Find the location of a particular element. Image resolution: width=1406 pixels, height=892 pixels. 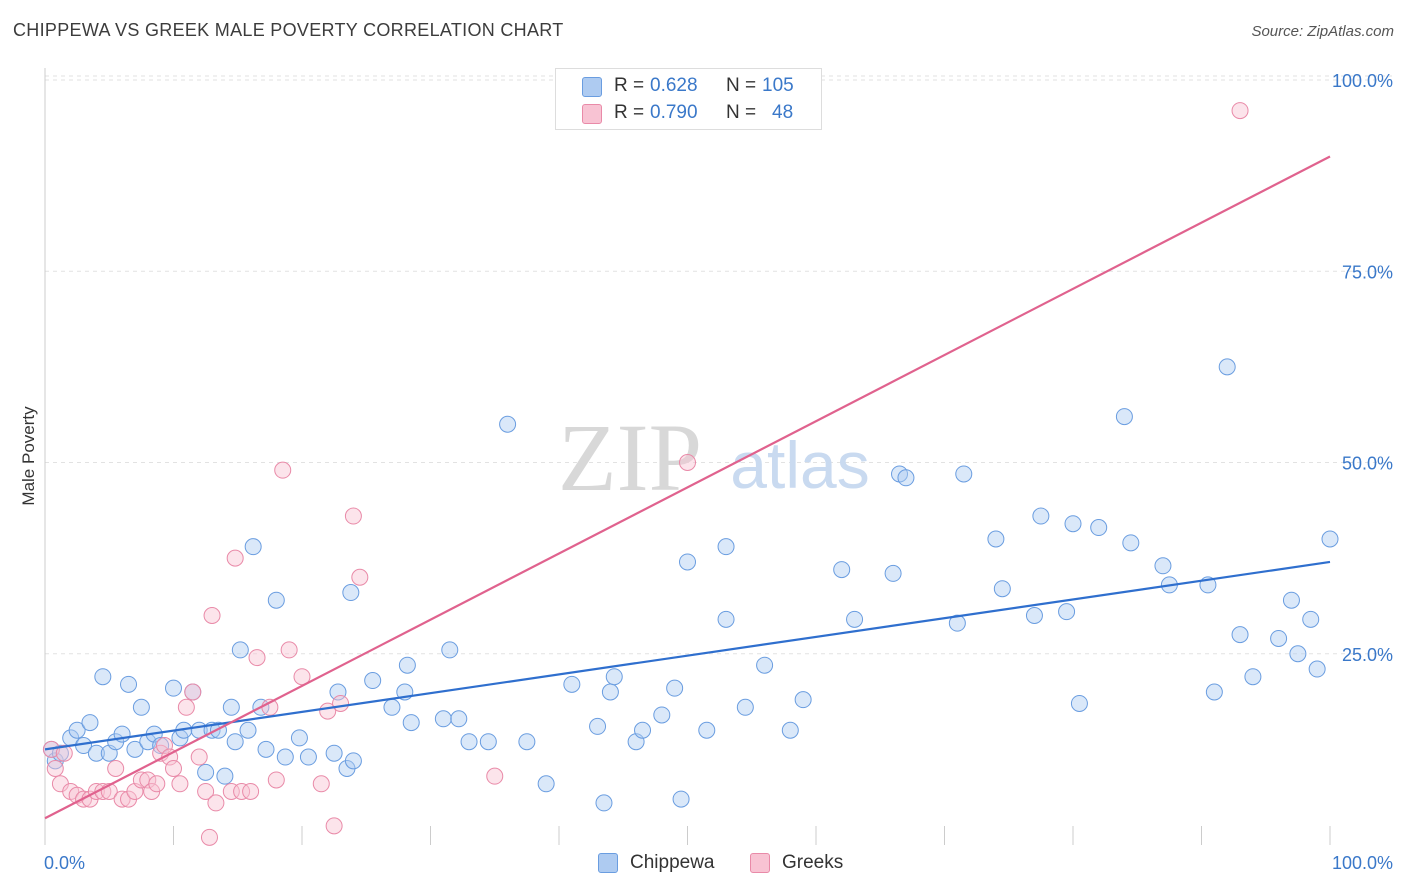

stats-row-greeks: R = 0.790 N = 48 is located at coordinates (688, 114).